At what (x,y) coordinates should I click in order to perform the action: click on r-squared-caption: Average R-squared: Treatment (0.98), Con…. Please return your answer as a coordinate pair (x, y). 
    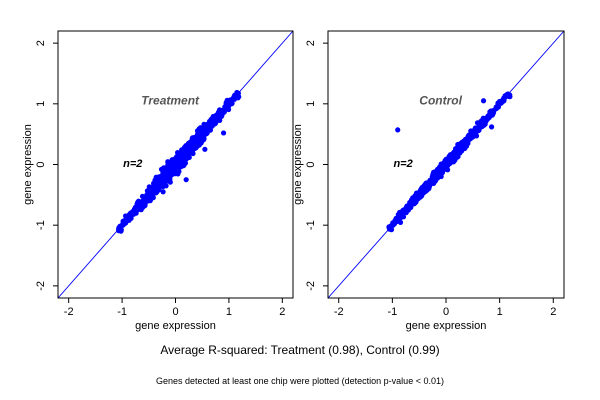
    Looking at the image, I should click on (300, 350).